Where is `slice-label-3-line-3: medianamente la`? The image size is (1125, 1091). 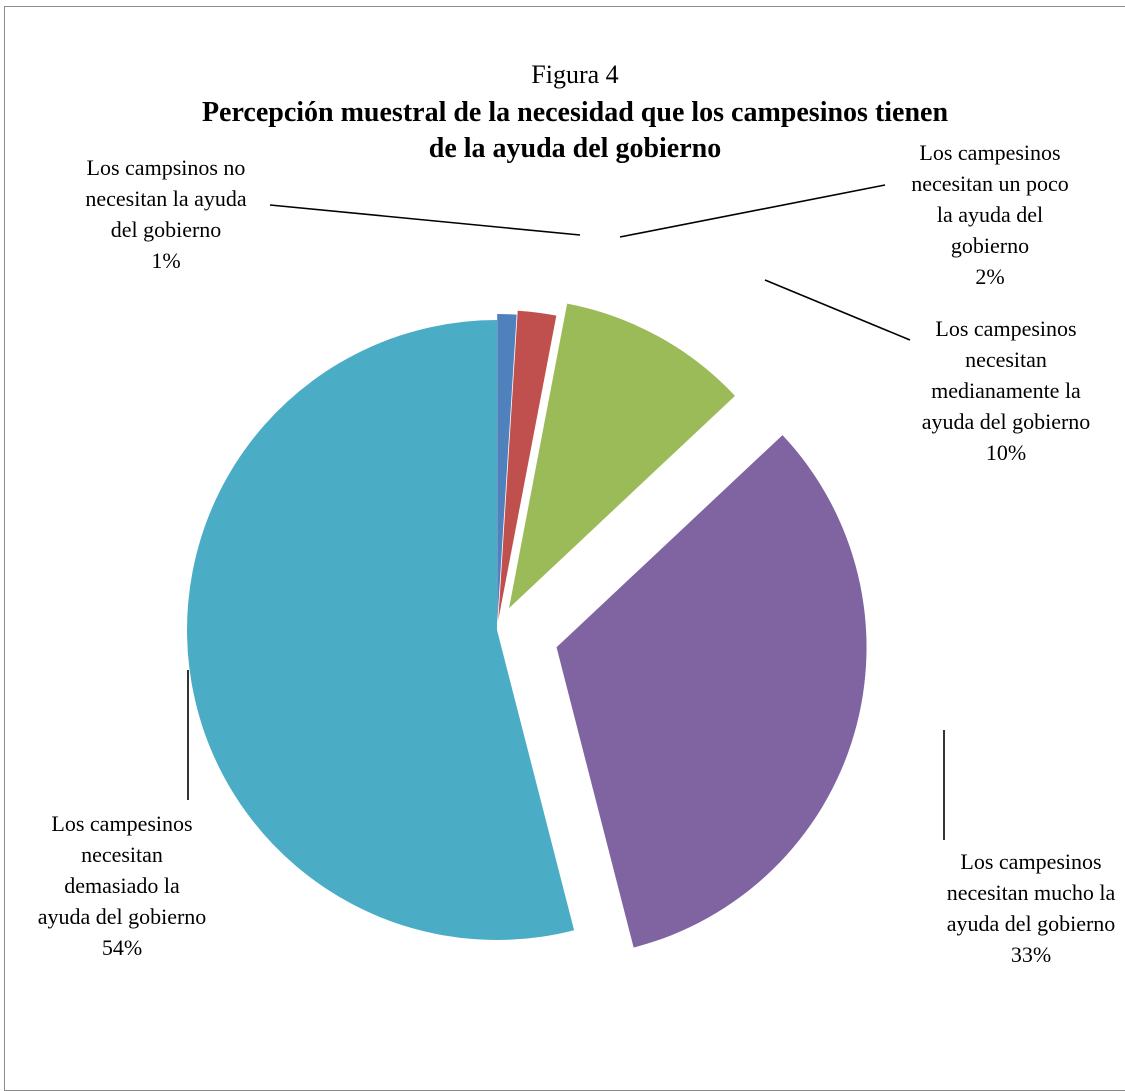 slice-label-3-line-3: medianamente la is located at coordinates (1006, 390).